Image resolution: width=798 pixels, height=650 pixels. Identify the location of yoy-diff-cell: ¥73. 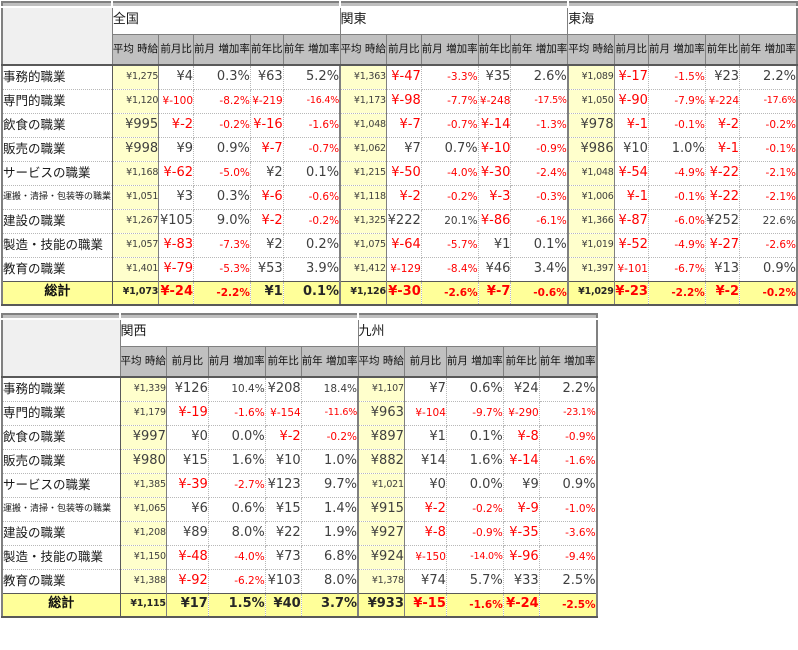
(283, 557).